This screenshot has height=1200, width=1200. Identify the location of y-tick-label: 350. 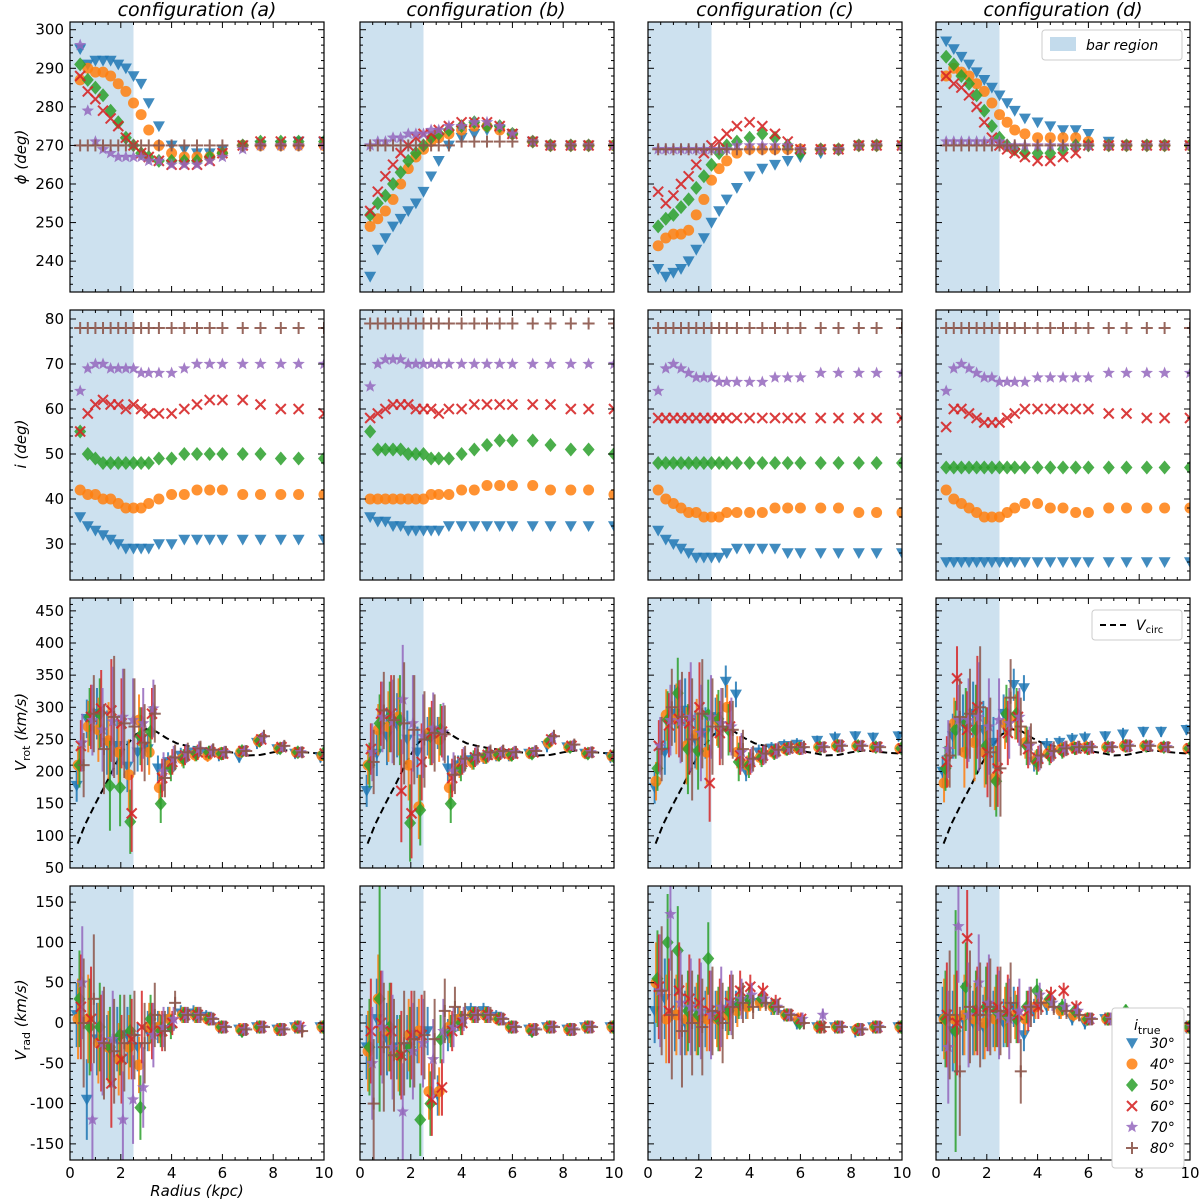
(49, 675).